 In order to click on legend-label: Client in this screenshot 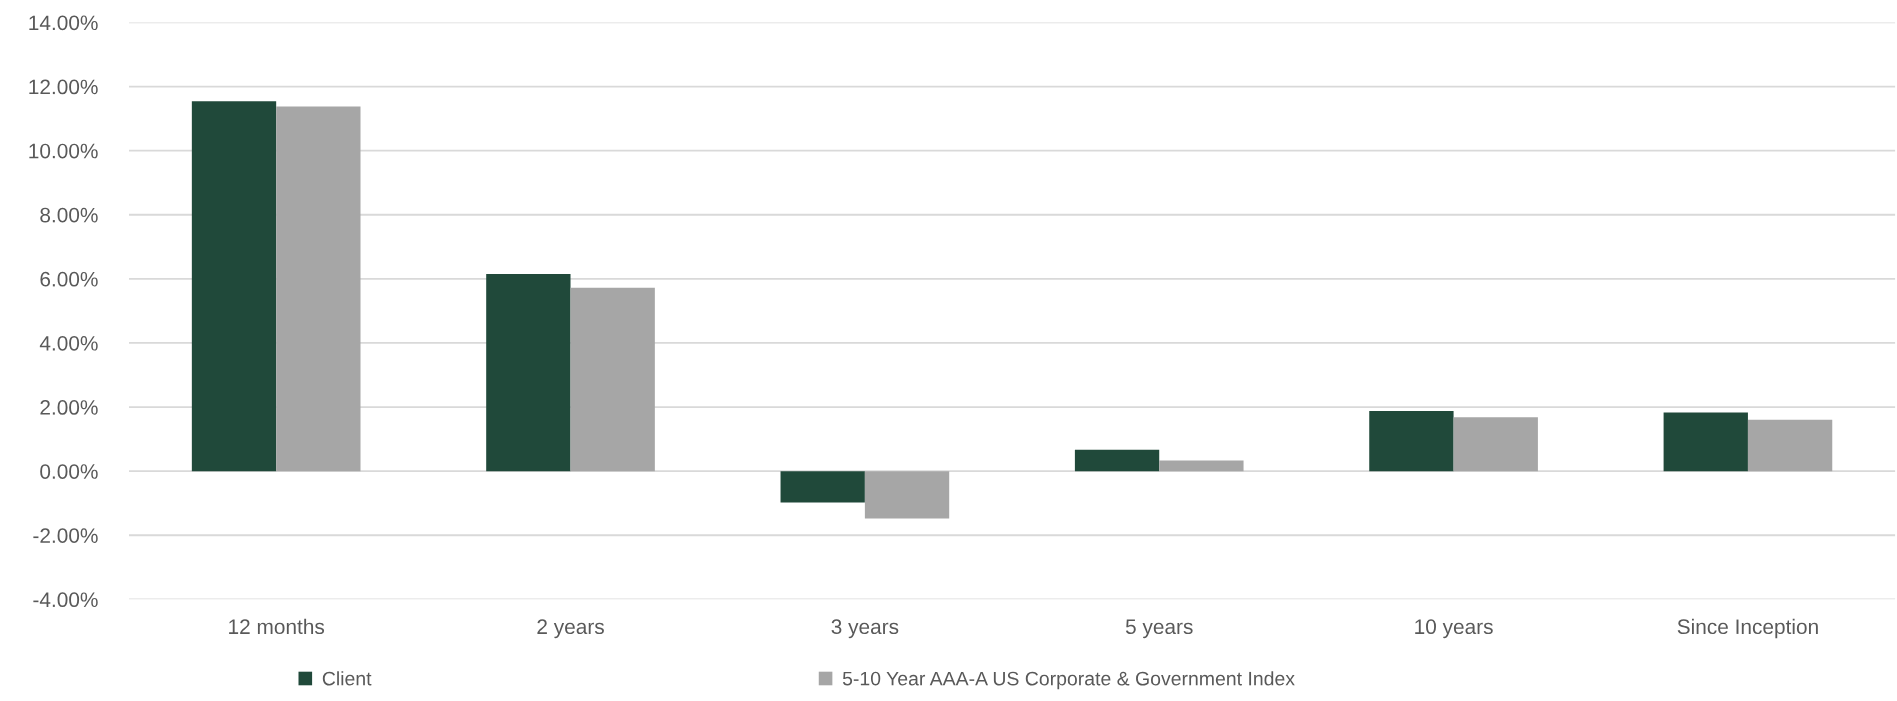, I will do `click(347, 678)`.